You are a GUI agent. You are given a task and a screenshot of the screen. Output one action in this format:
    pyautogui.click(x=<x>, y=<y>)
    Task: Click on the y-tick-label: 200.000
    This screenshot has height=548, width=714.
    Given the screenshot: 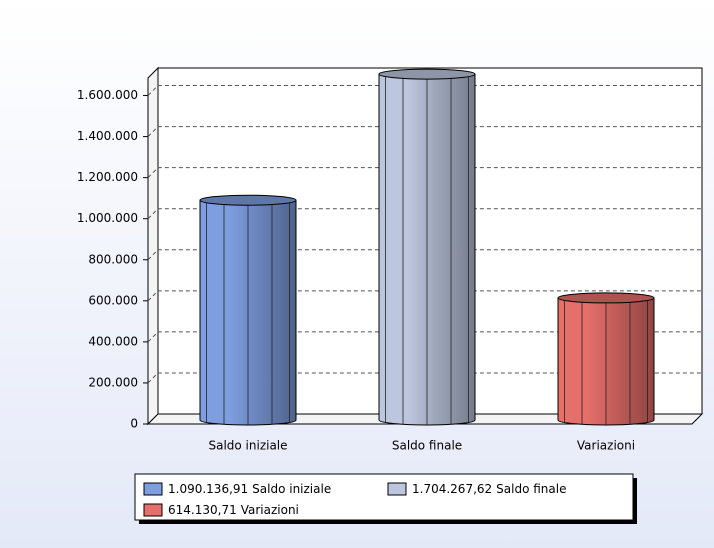 What is the action you would take?
    pyautogui.click(x=113, y=382)
    